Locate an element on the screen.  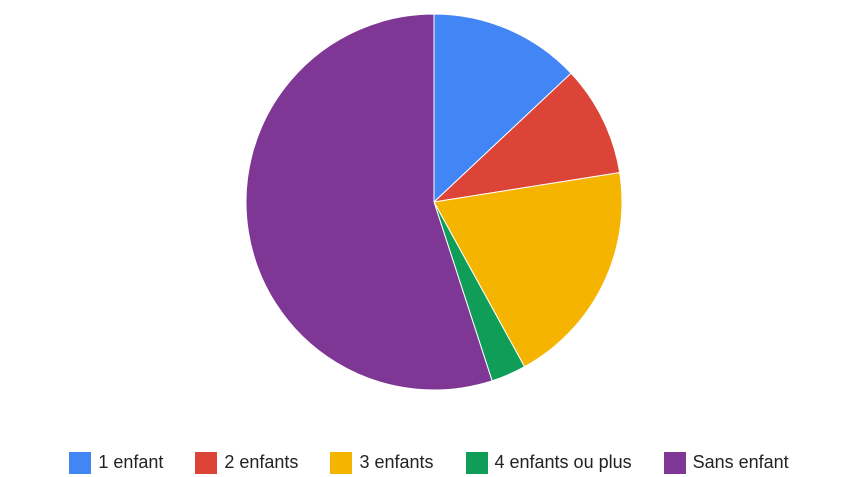
legend-swatch-1-enfant is located at coordinates (80, 462).